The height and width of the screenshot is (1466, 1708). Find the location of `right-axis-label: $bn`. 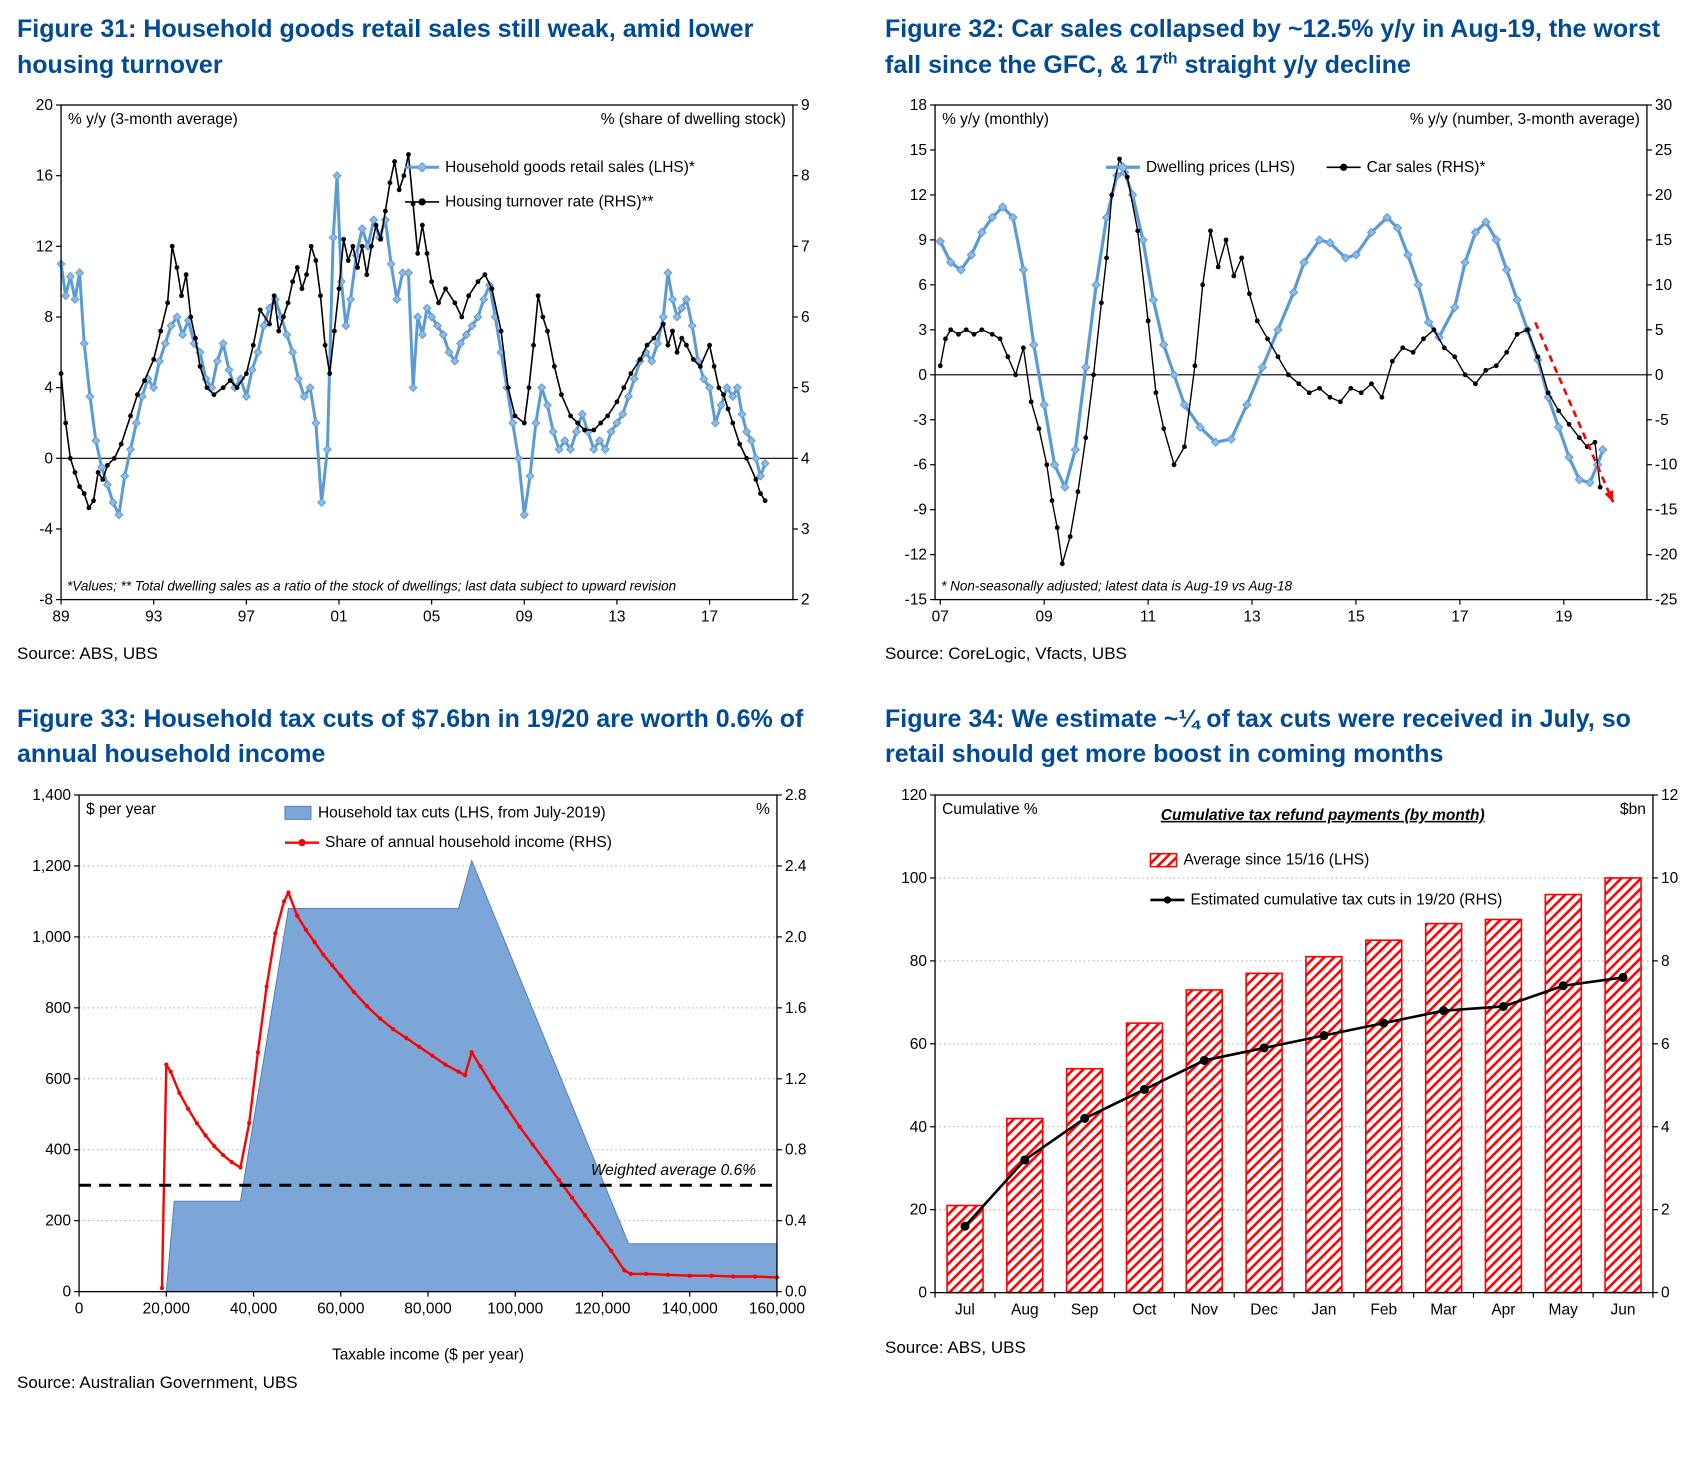

right-axis-label: $bn is located at coordinates (1633, 809).